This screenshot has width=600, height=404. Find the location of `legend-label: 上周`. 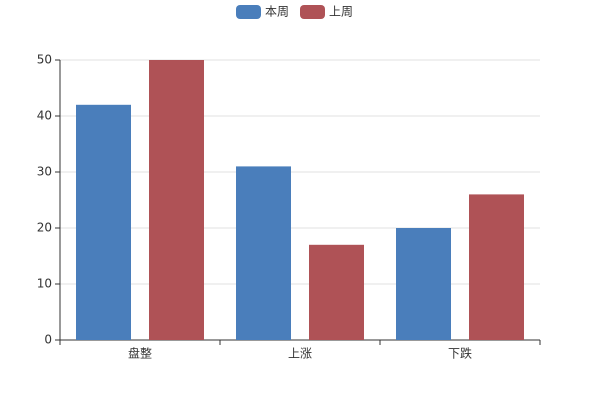

legend-label: 上周 is located at coordinates (341, 12).